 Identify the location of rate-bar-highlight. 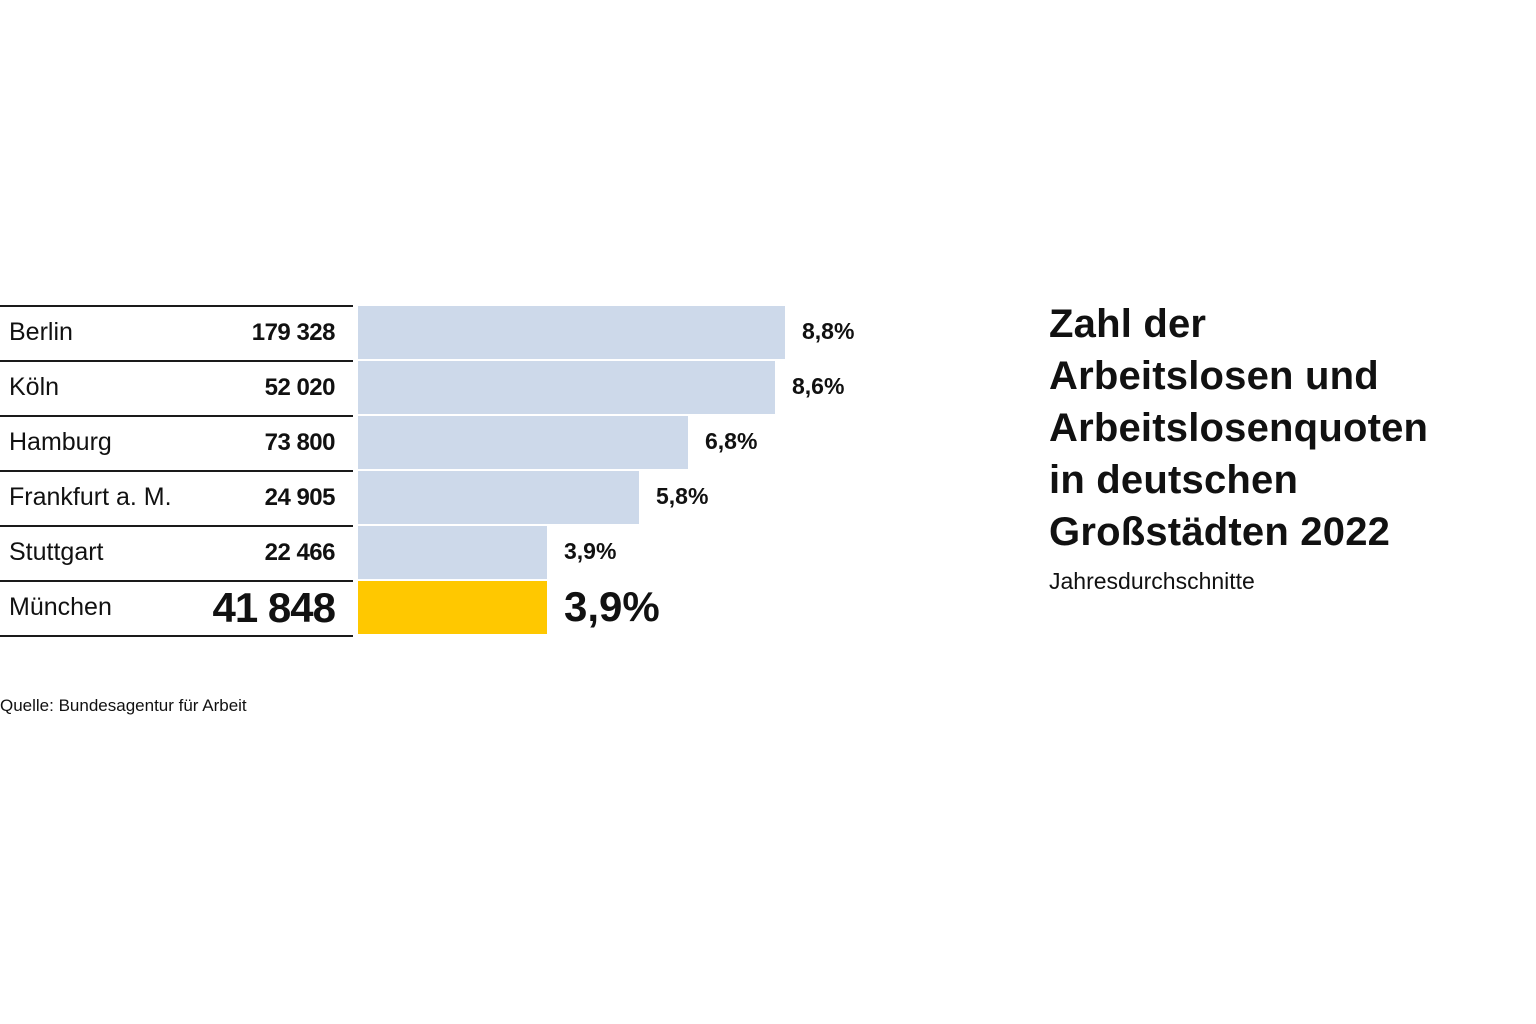
(452, 607).